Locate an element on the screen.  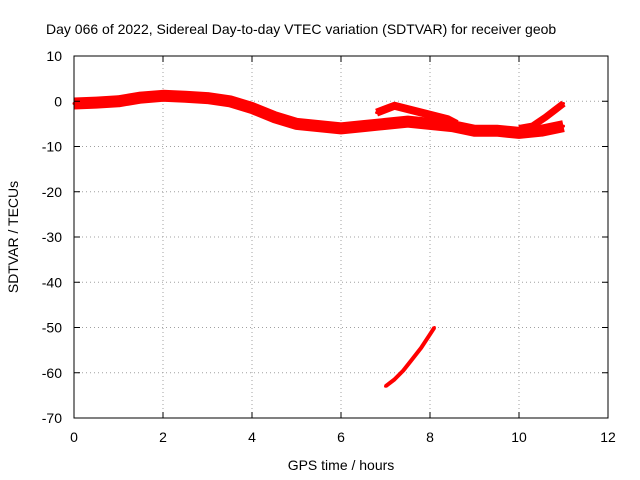
x-axis-label: GPS time / hours is located at coordinates (341, 465).